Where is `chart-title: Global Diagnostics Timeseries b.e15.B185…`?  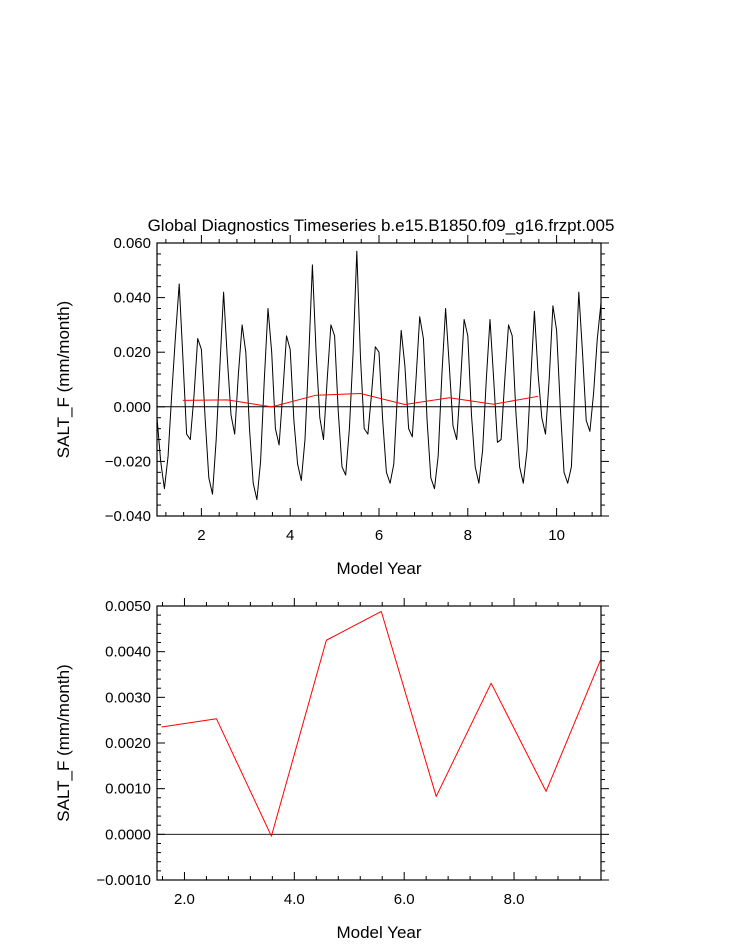 chart-title: Global Diagnostics Timeseries b.e15.B185… is located at coordinates (381, 225).